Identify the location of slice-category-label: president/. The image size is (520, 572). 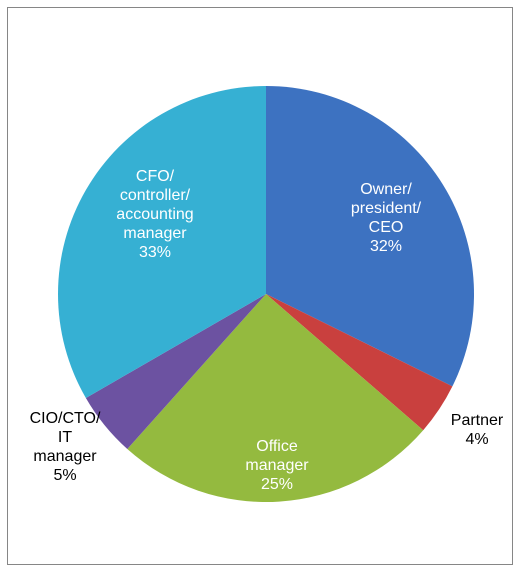
(386, 208).